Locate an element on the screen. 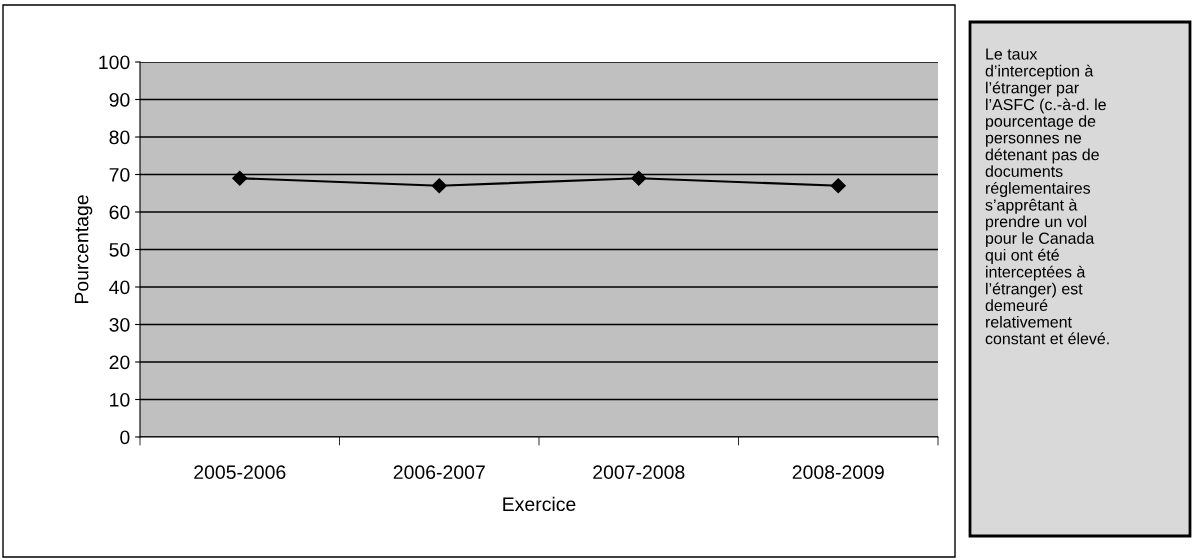 This screenshot has height=560, width=1194. y-tick-label: 100 is located at coordinates (114, 62).